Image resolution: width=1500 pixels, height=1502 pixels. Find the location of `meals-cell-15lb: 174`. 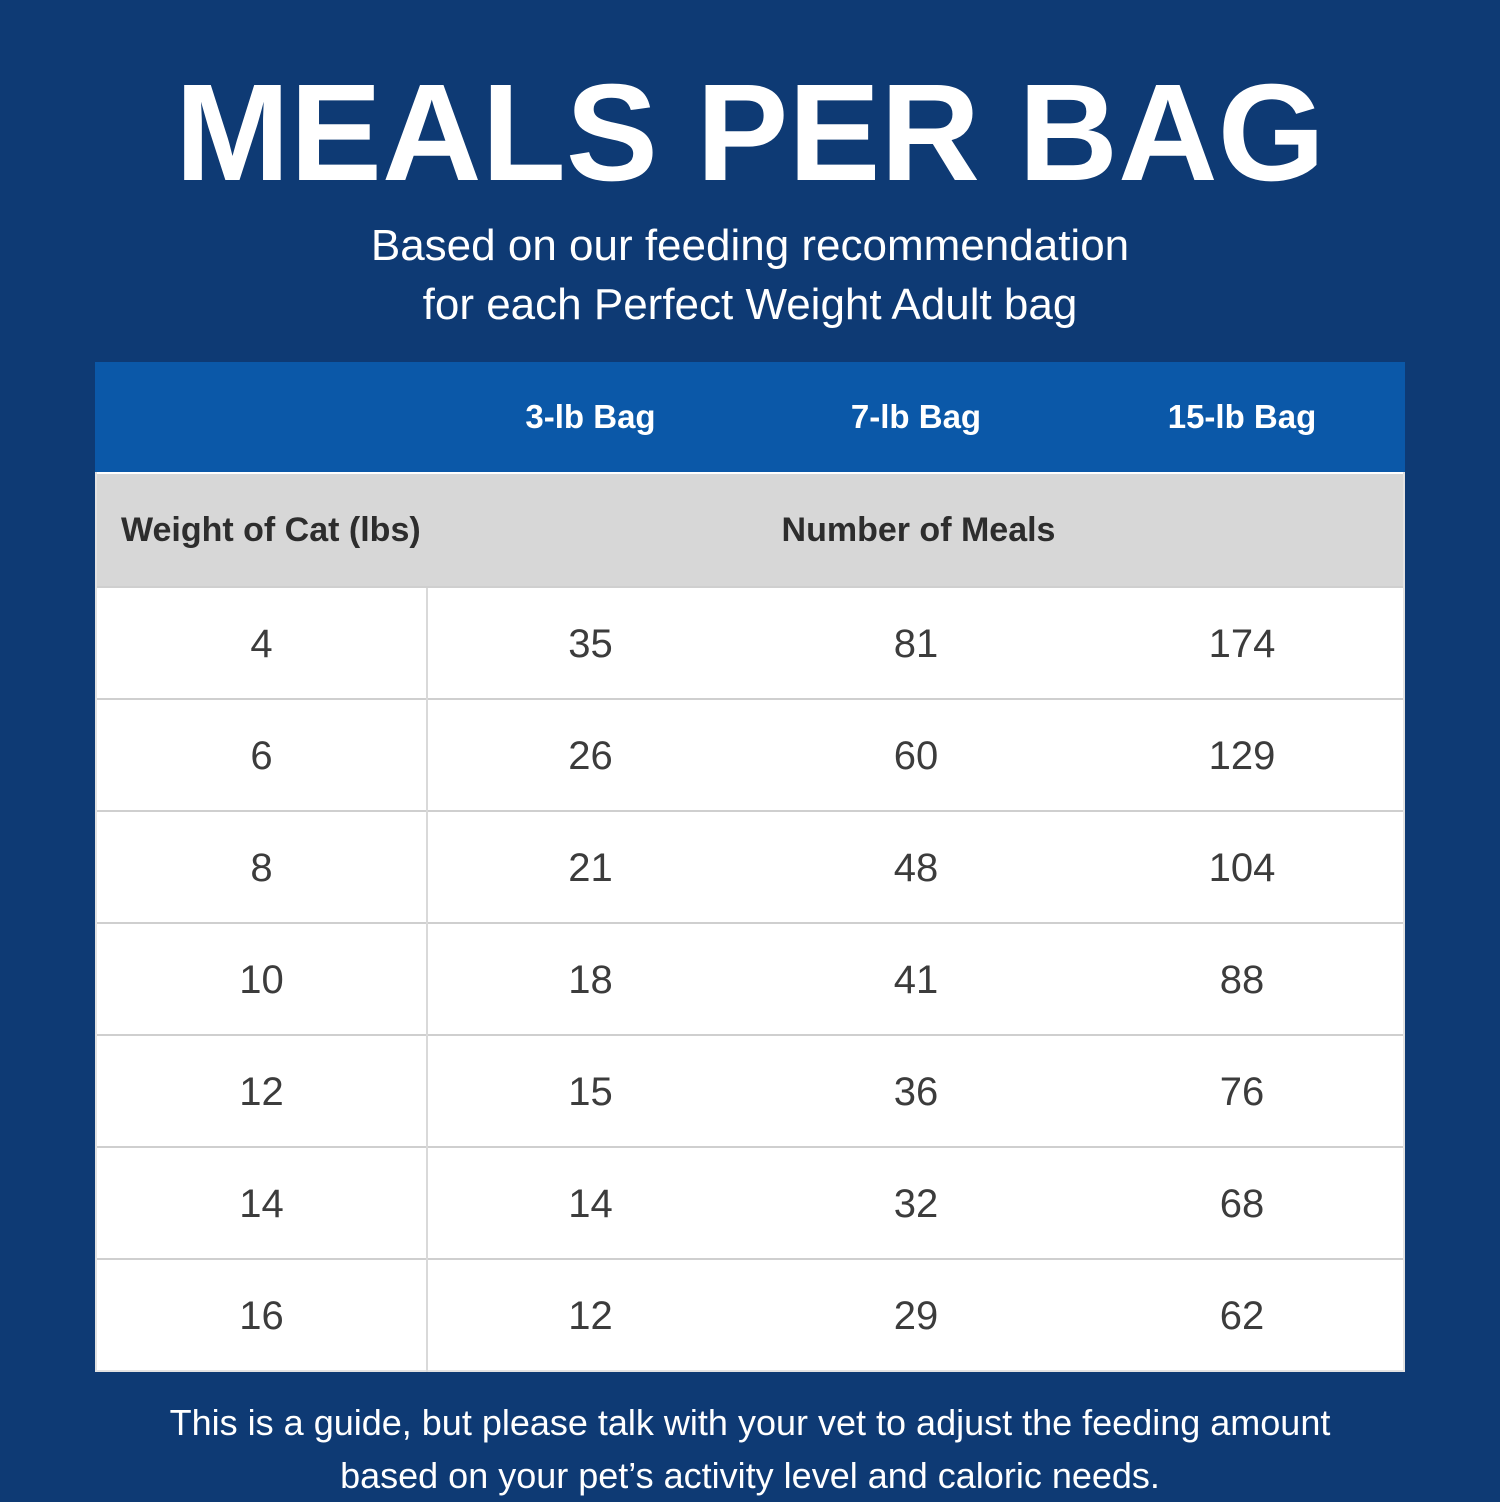

meals-cell-15lb: 174 is located at coordinates (1242, 643).